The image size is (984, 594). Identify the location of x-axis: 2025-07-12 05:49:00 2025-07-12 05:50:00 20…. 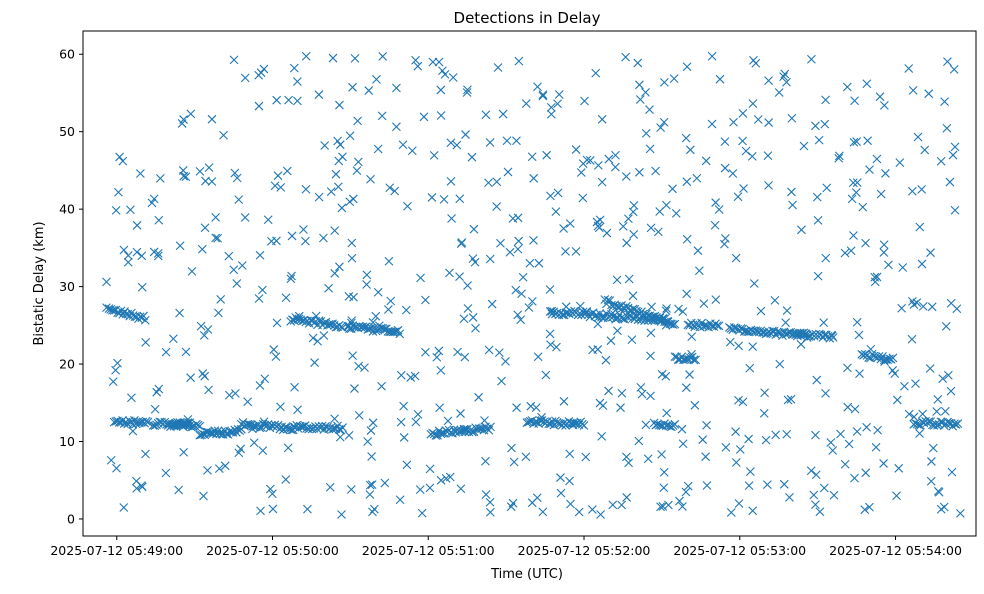
(506, 547).